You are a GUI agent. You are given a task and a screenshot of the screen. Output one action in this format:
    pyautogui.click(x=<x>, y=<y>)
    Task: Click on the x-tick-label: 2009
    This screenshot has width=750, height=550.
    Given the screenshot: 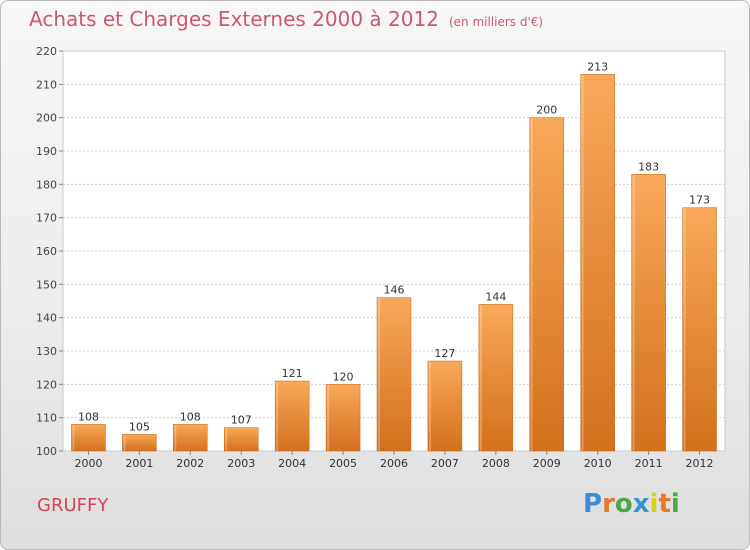 What is the action you would take?
    pyautogui.click(x=547, y=463)
    